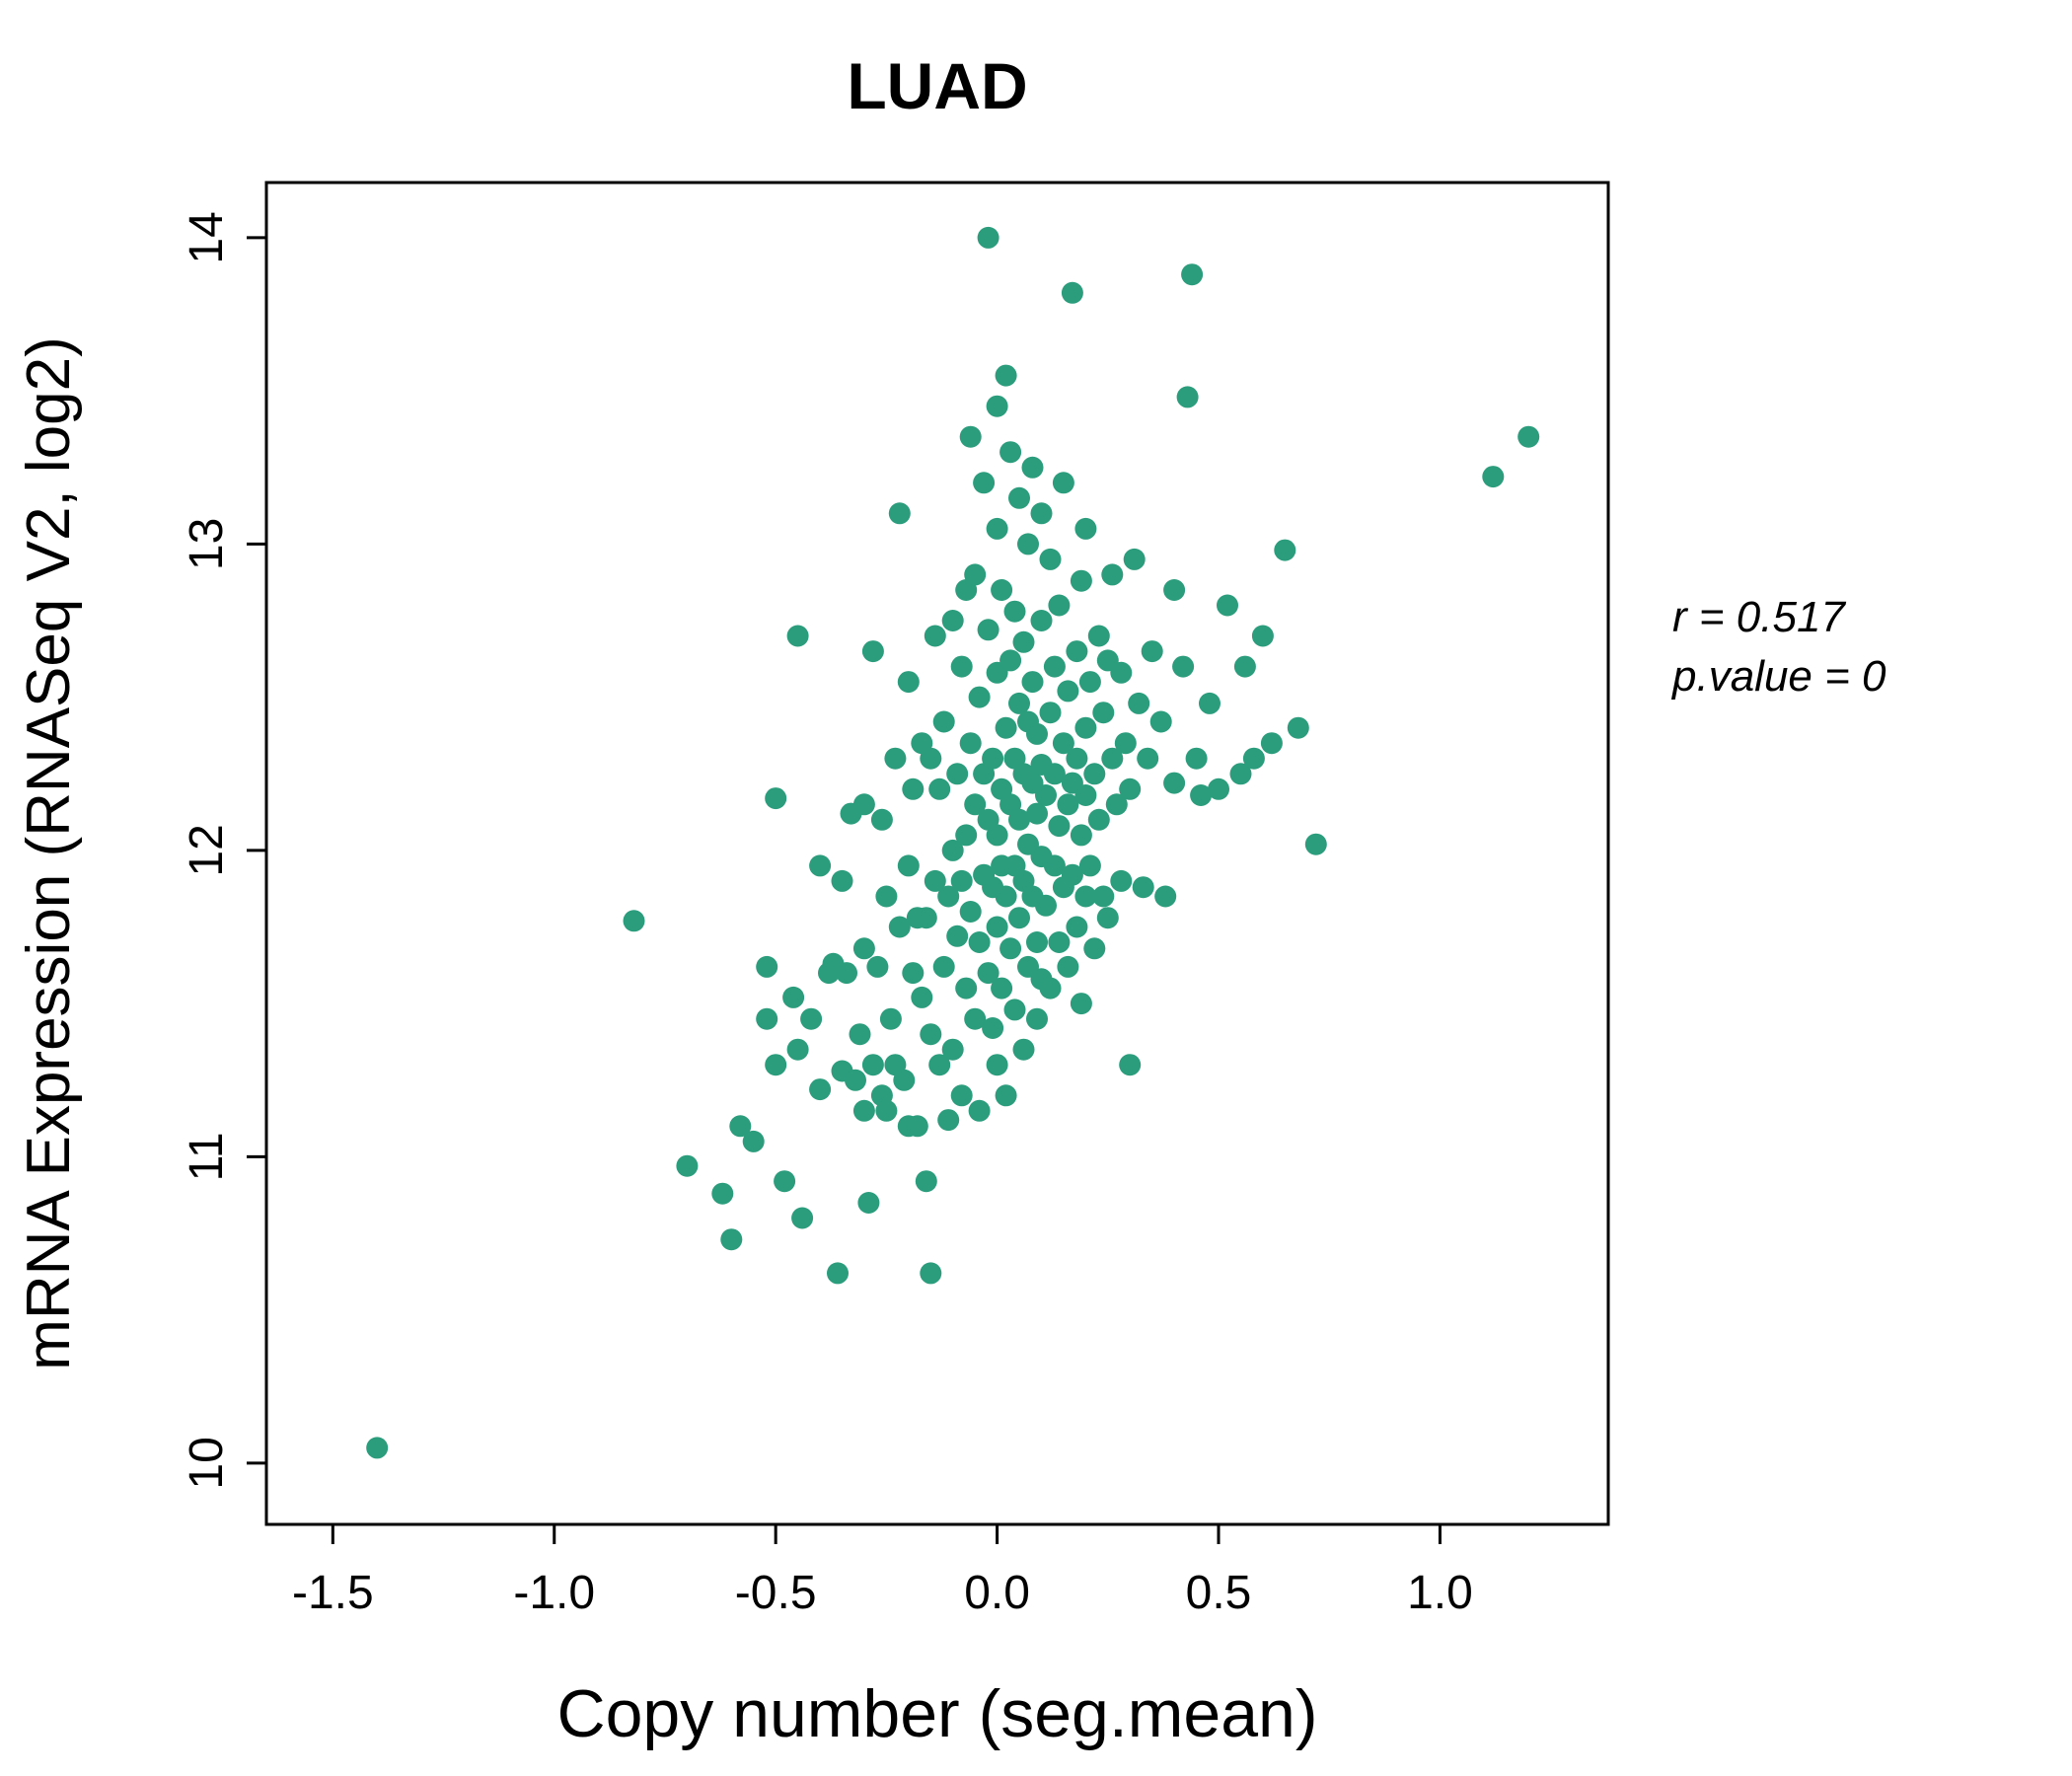 This screenshot has height=1776, width=2072. Describe the element at coordinates (207, 237) in the screenshot. I see `y-tick-label: 14` at that location.